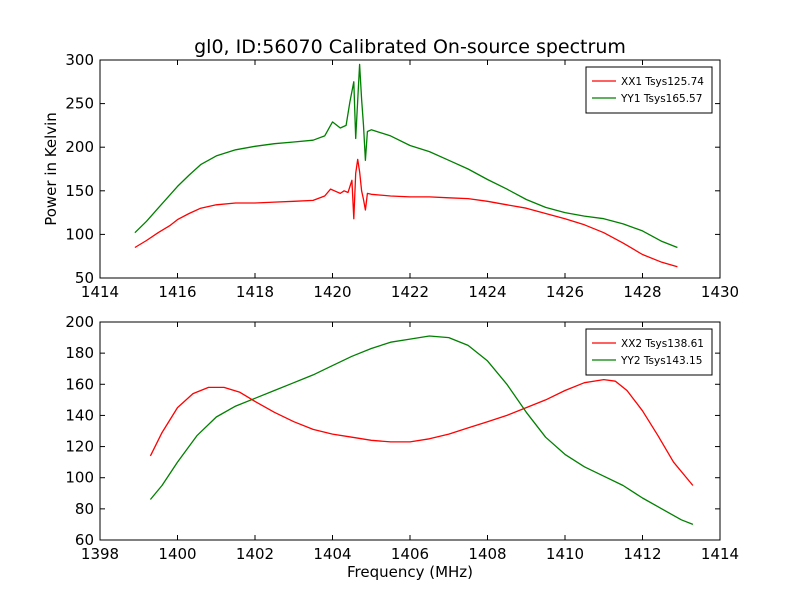 This screenshot has width=800, height=600. What do you see at coordinates (84, 540) in the screenshot?
I see `y-tick-label: 60` at bounding box center [84, 540].